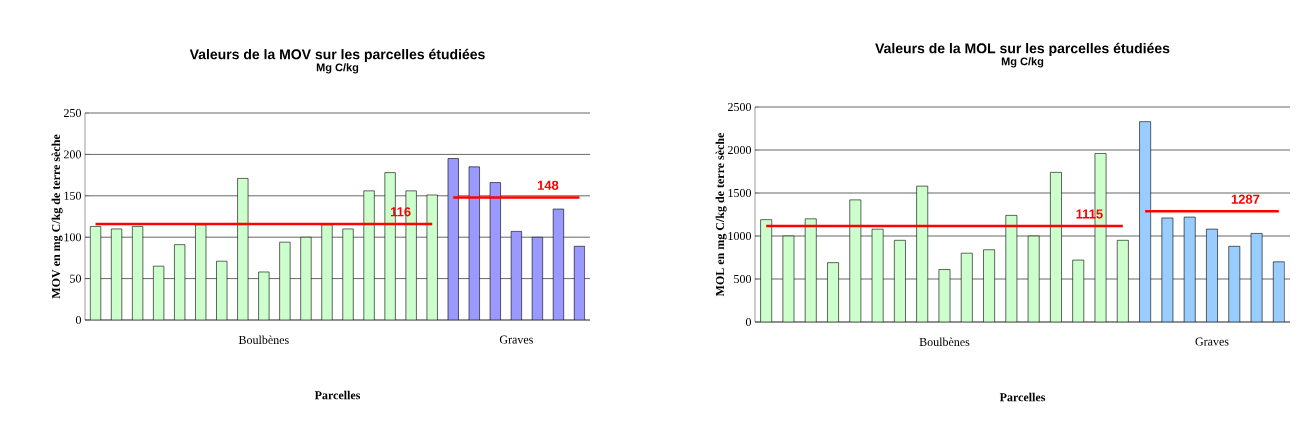  What do you see at coordinates (740, 193) in the screenshot?
I see `y-tick-label: 1500` at bounding box center [740, 193].